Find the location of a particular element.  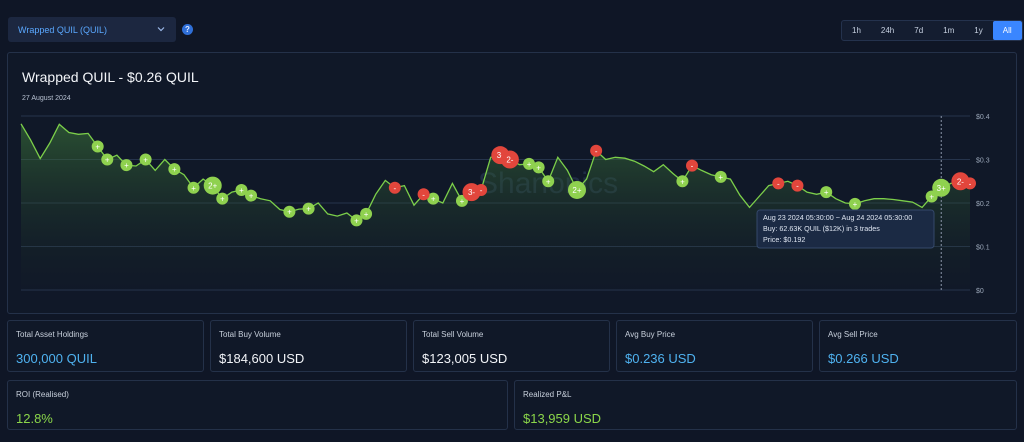

time-range-7d: 7d is located at coordinates (919, 30).